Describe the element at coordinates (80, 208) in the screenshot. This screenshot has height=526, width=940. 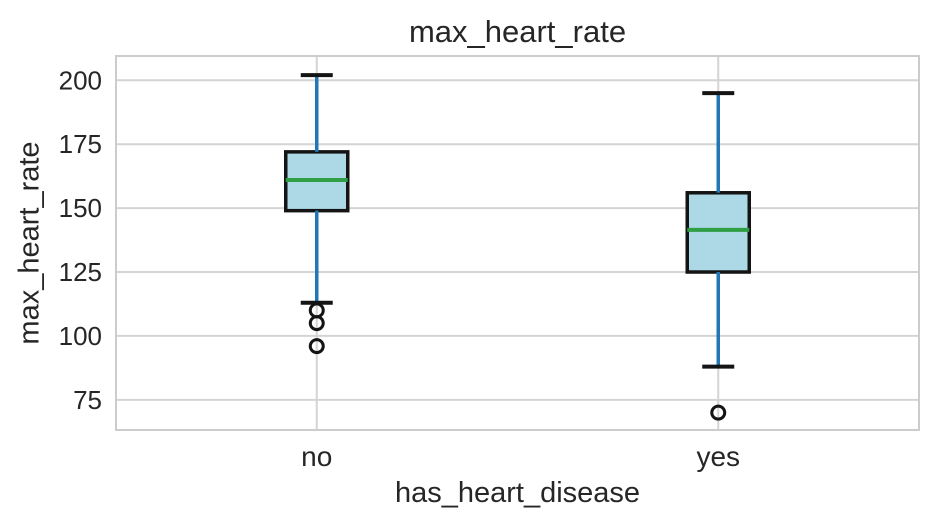
I see `y-tick-label: 150` at that location.